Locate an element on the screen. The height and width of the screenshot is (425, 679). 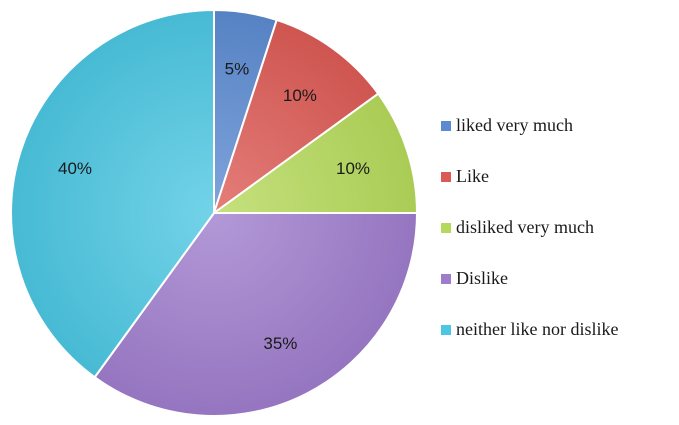
pie-slice-like is located at coordinates (296, 117).